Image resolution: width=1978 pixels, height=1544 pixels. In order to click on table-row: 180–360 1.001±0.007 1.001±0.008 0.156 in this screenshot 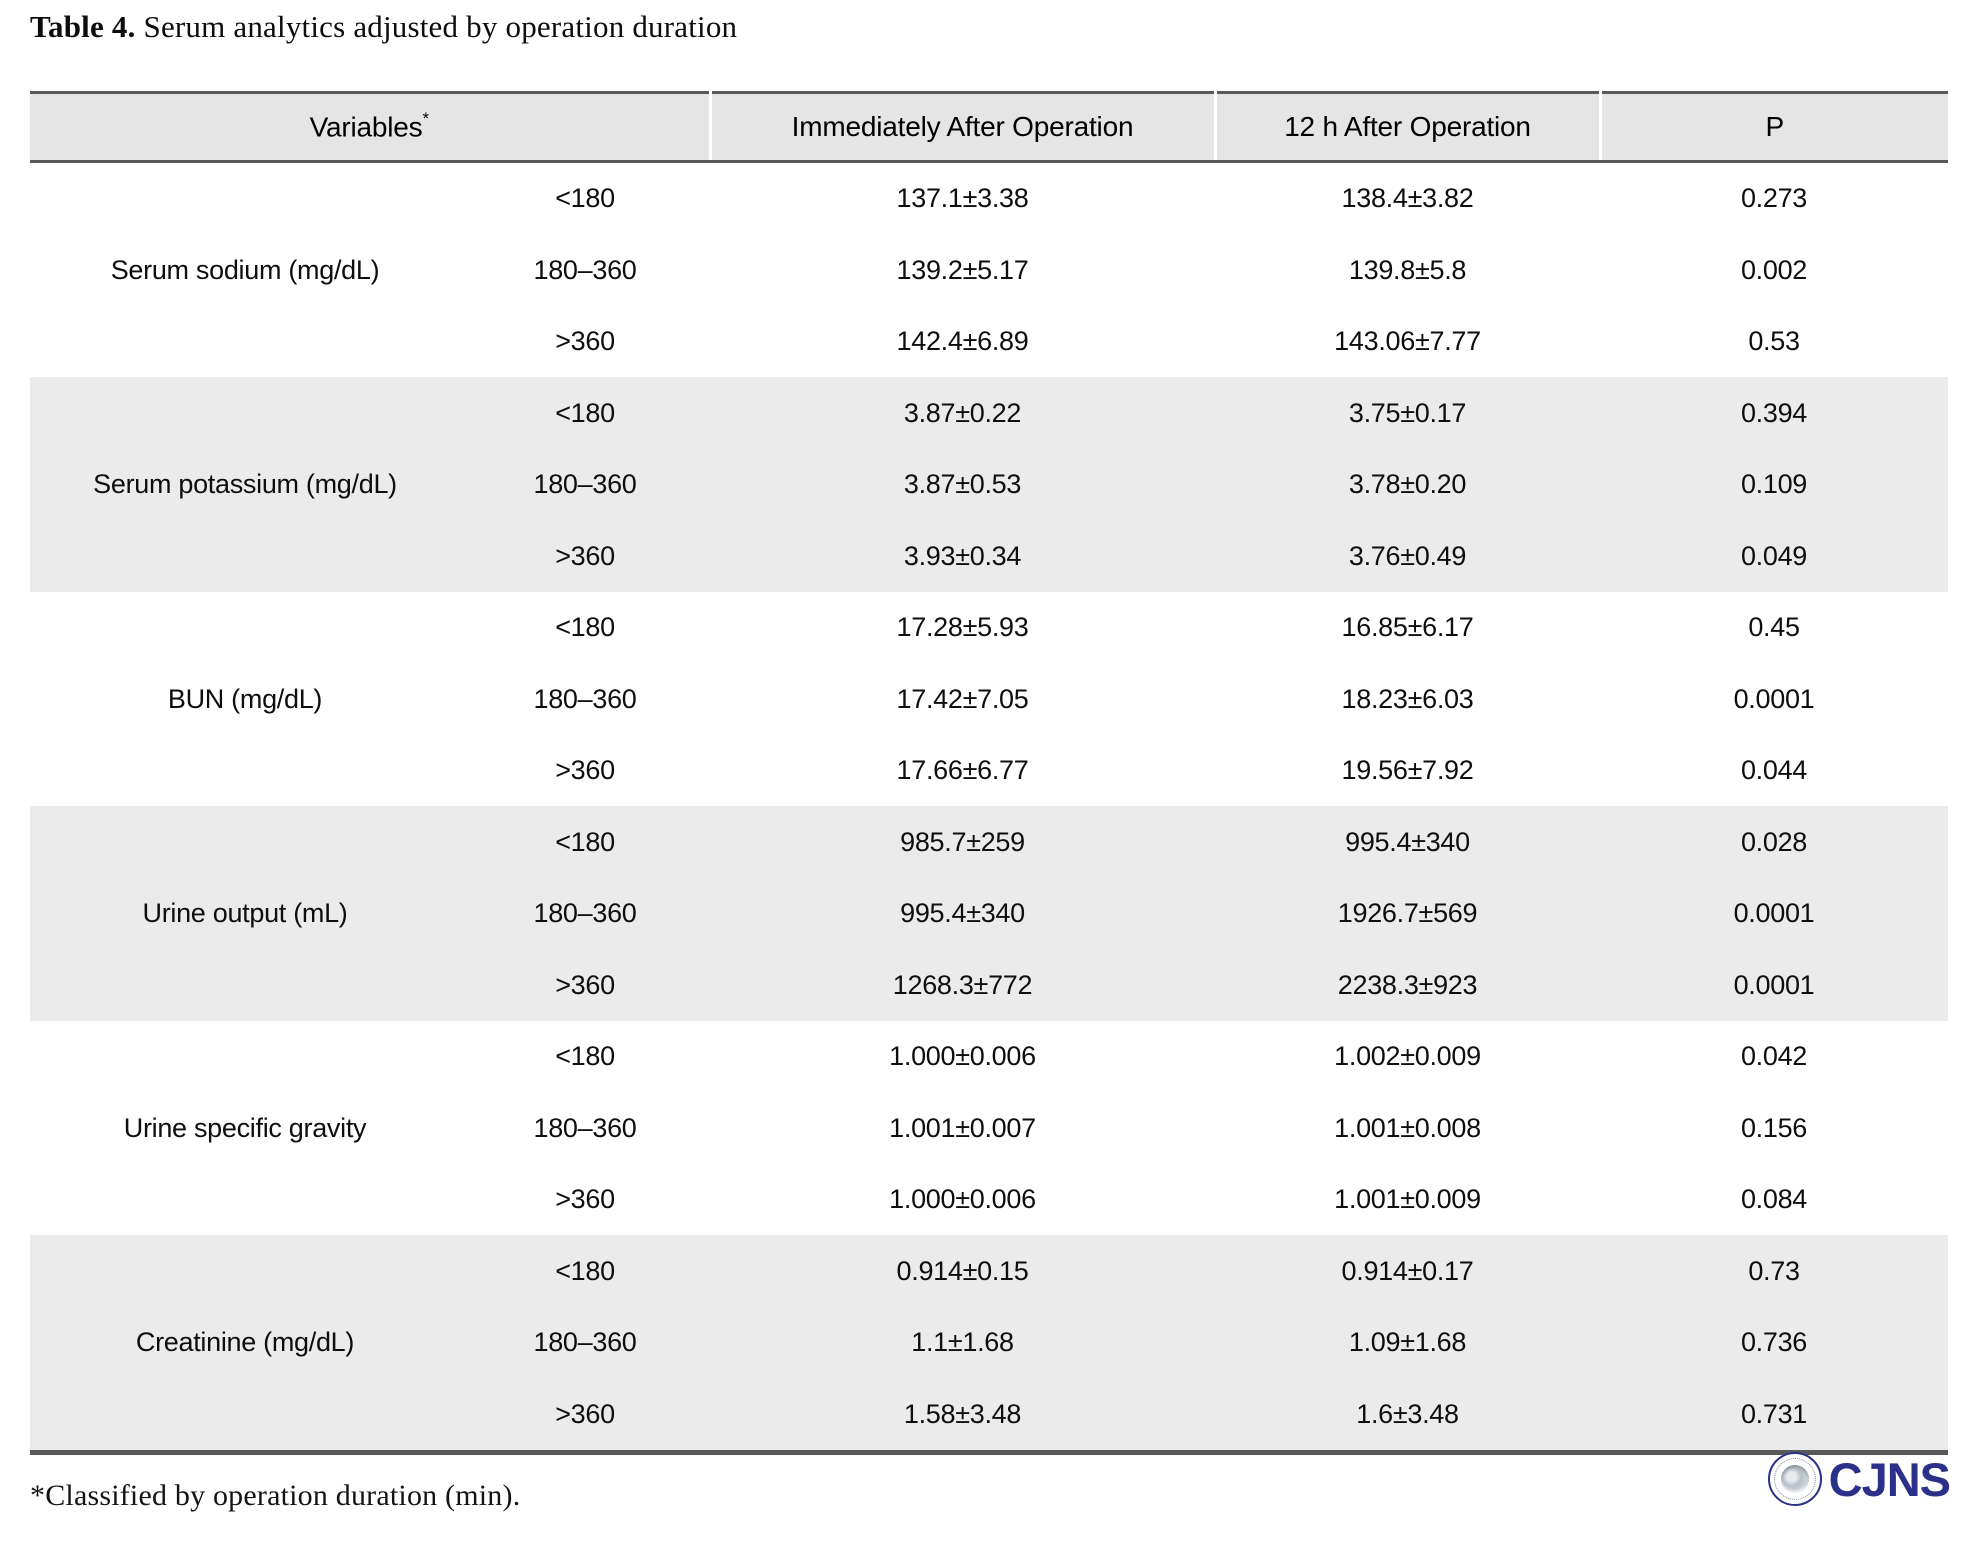, I will do `click(989, 1128)`.